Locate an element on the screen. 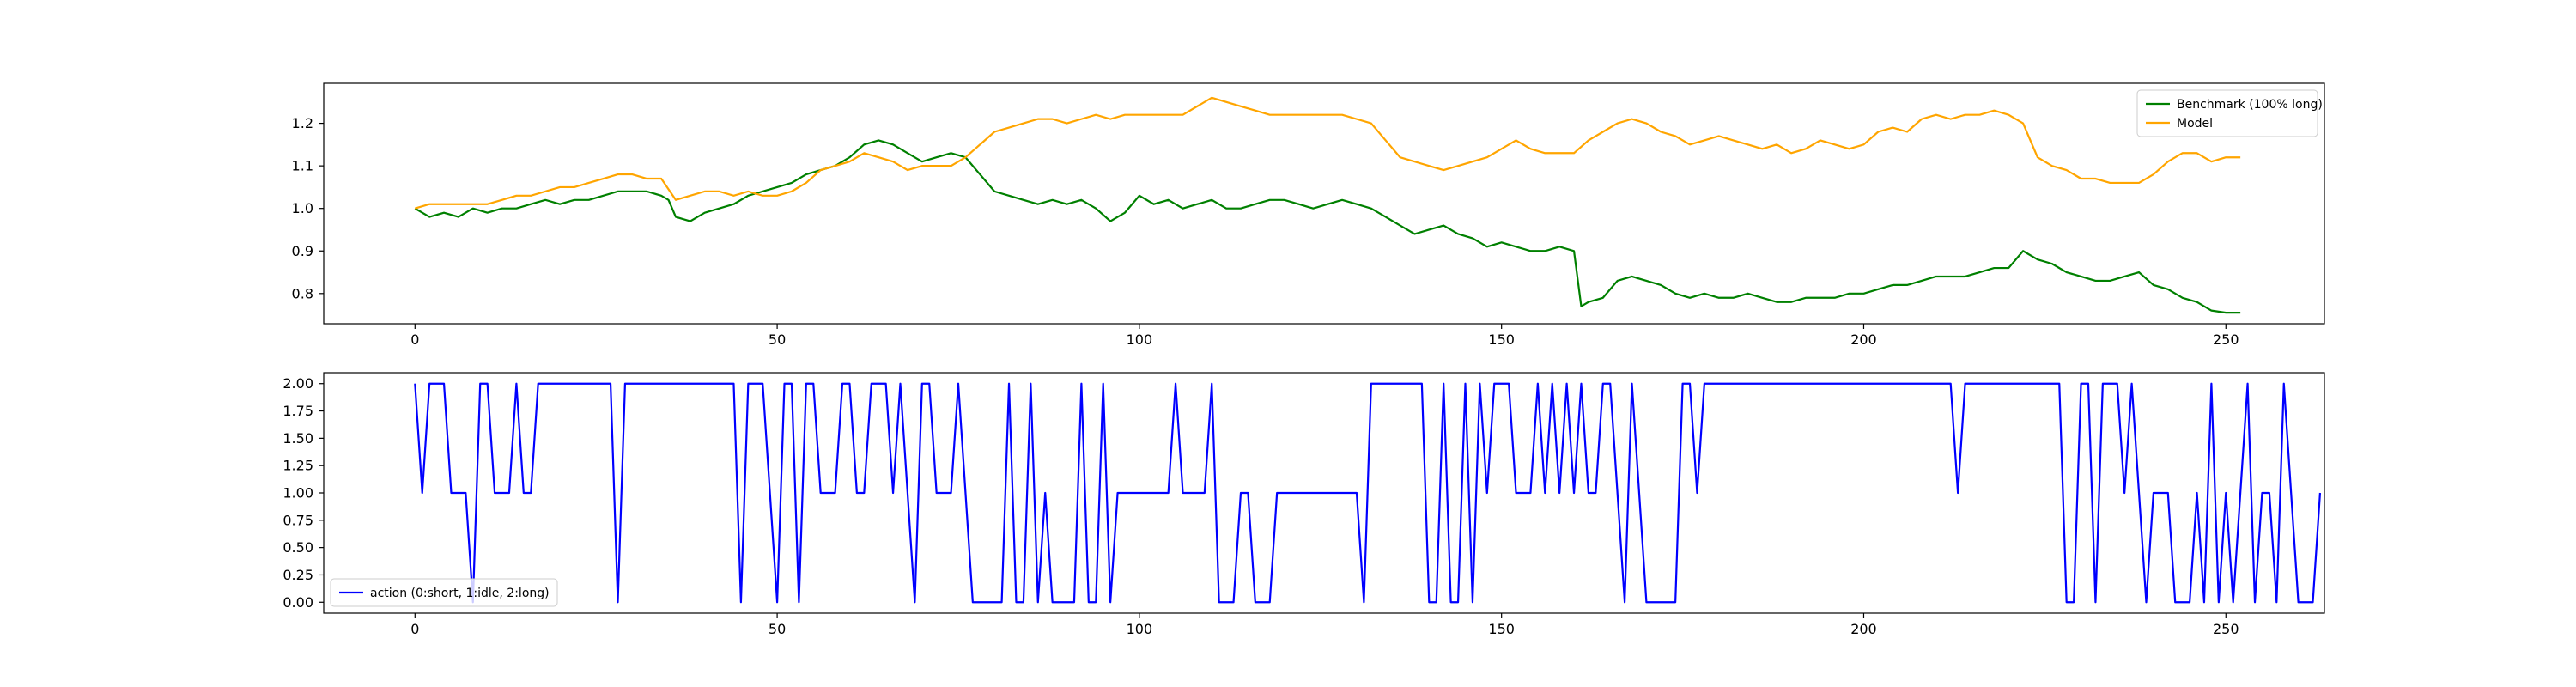  legend-label-0-0: Benchmark (100% long) is located at coordinates (2250, 105).